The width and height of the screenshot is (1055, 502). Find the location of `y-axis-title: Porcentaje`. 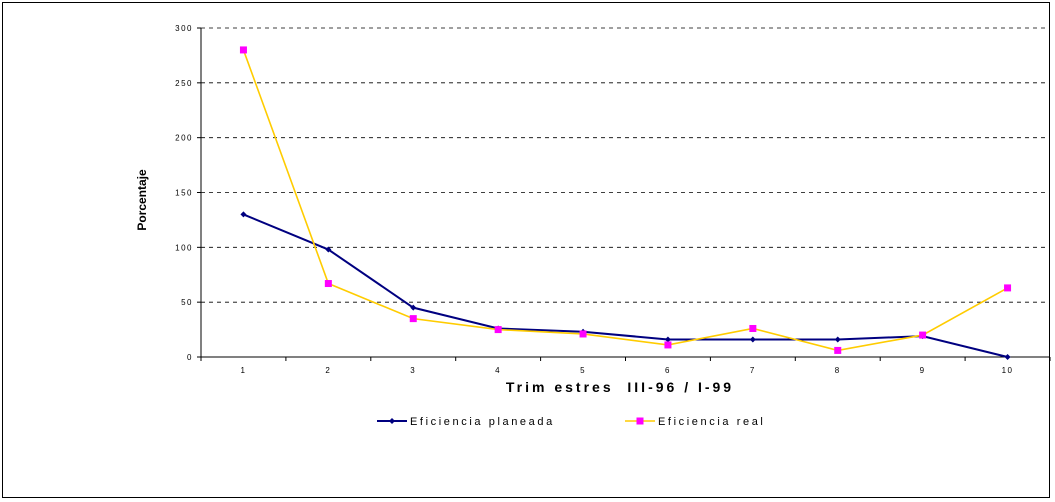

y-axis-title: Porcentaje is located at coordinates (142, 200).